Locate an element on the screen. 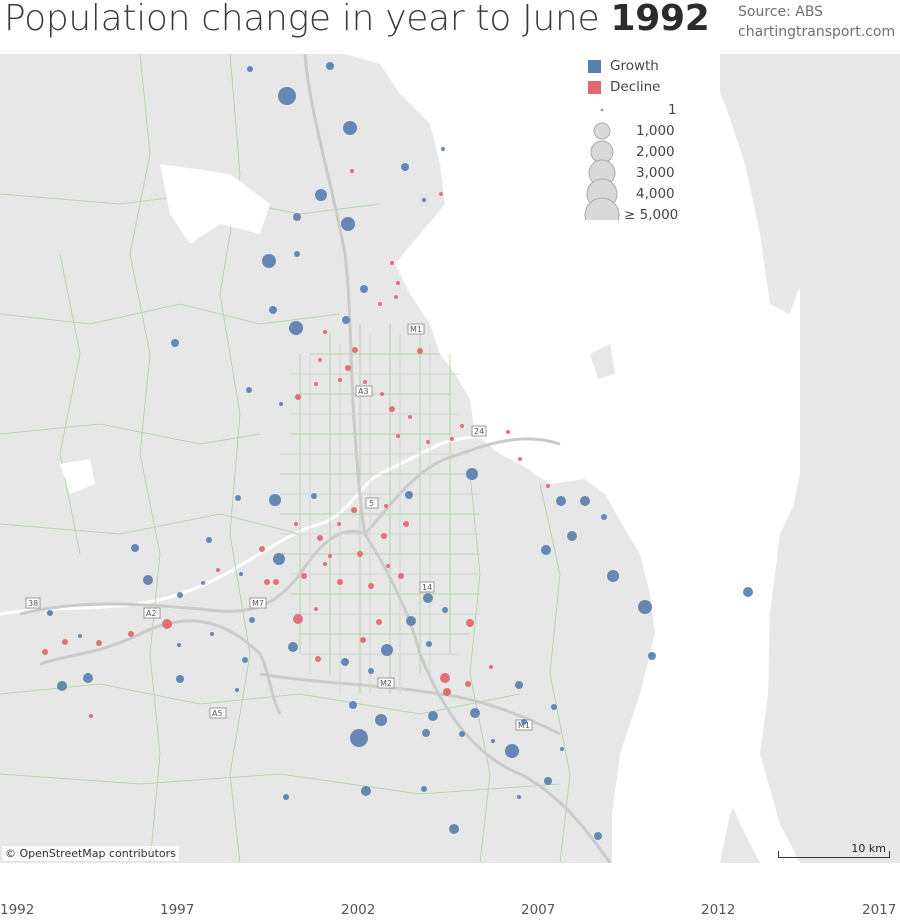 This screenshot has height=923, width=900. site-line: chartingtransport.com is located at coordinates (817, 32).